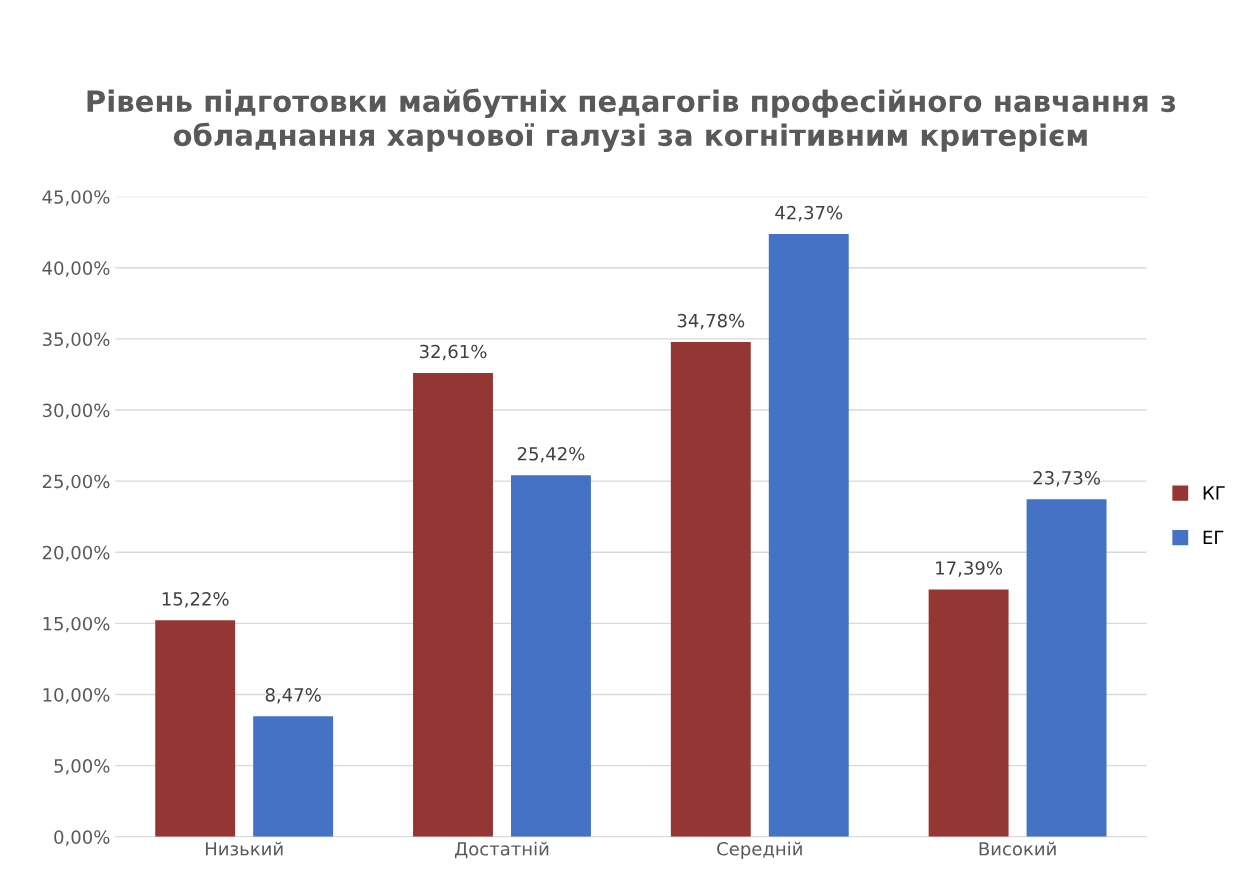 This screenshot has height=894, width=1253. I want to click on y-tick-label: 15,00%, so click(76, 624).